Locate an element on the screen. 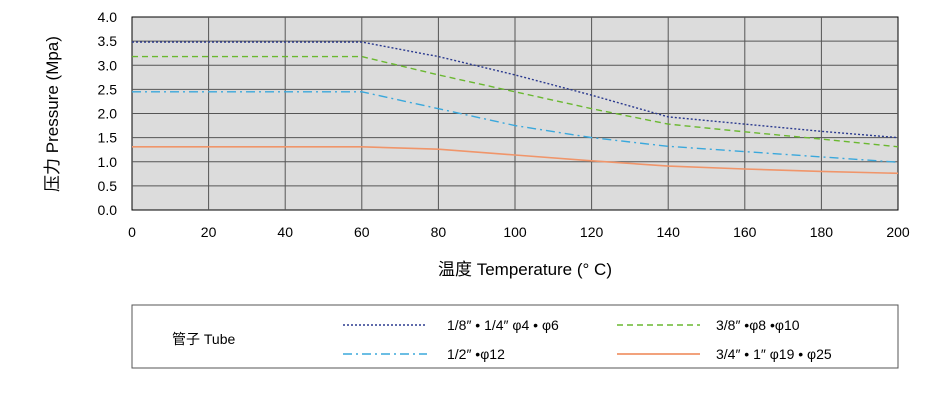 Image resolution: width=944 pixels, height=403 pixels. x-tick-label: 40 is located at coordinates (285, 232).